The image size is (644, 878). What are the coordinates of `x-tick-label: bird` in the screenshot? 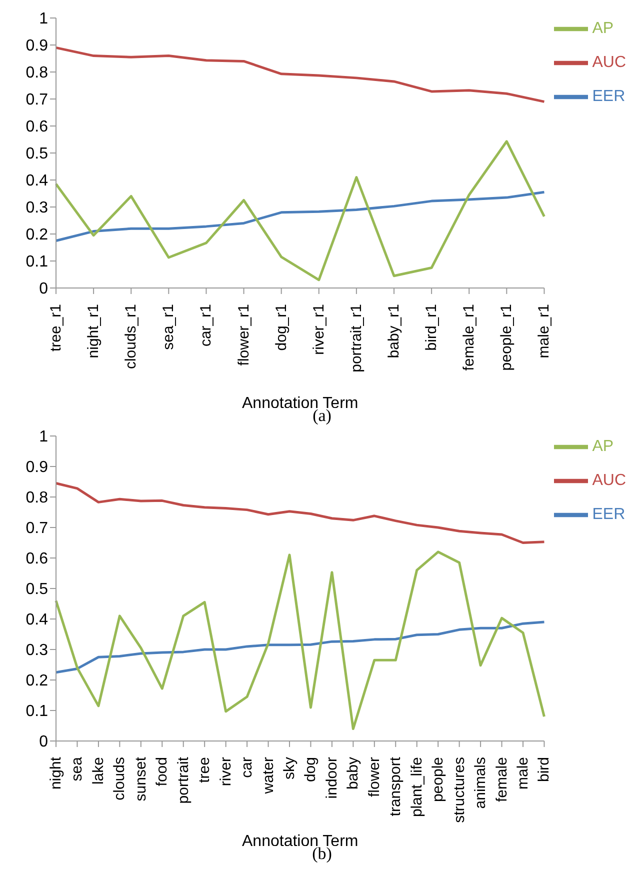 It's located at (544, 769).